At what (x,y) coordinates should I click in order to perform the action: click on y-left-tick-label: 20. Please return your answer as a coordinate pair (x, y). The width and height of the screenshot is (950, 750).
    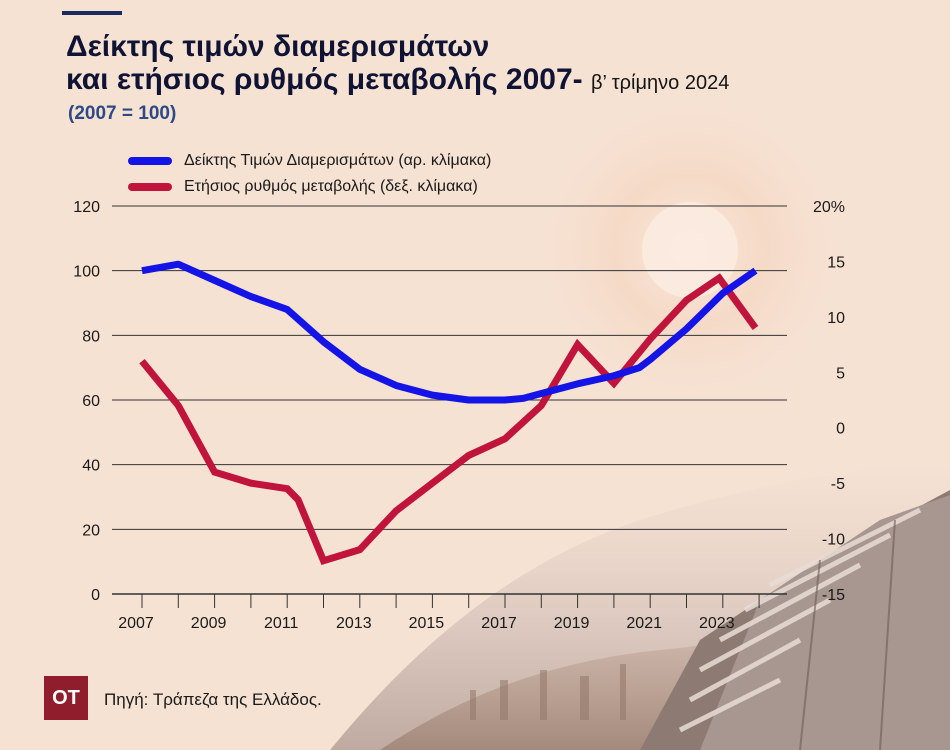
    Looking at the image, I should click on (91, 530).